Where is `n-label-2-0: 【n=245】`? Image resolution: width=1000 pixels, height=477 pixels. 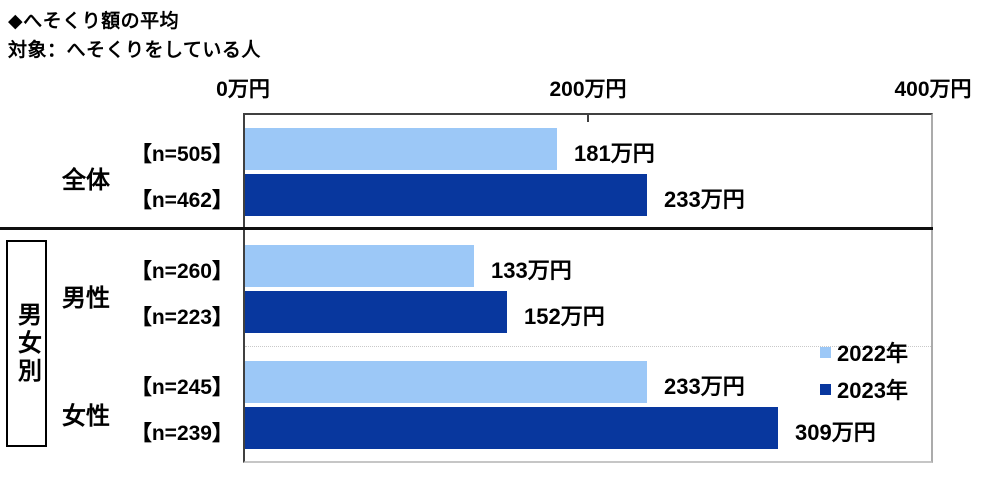
n-label-2-0: 【n=245】 is located at coordinates (181, 387).